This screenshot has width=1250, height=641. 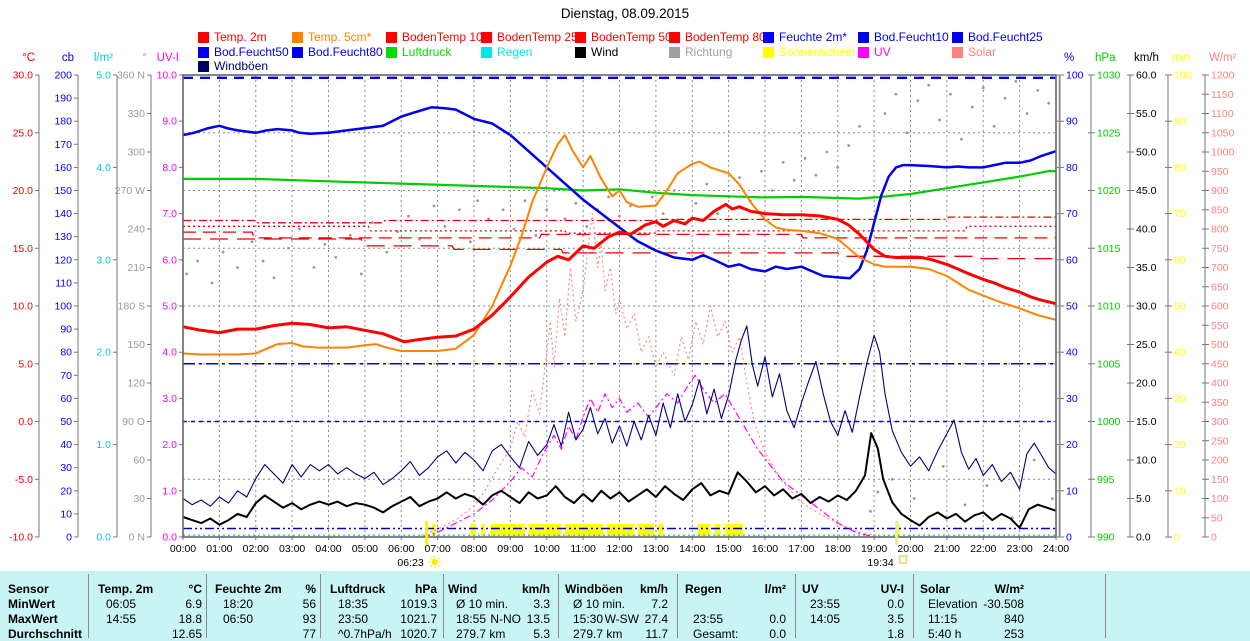 I want to click on svg-text: 1.0, so click(x=103, y=445).